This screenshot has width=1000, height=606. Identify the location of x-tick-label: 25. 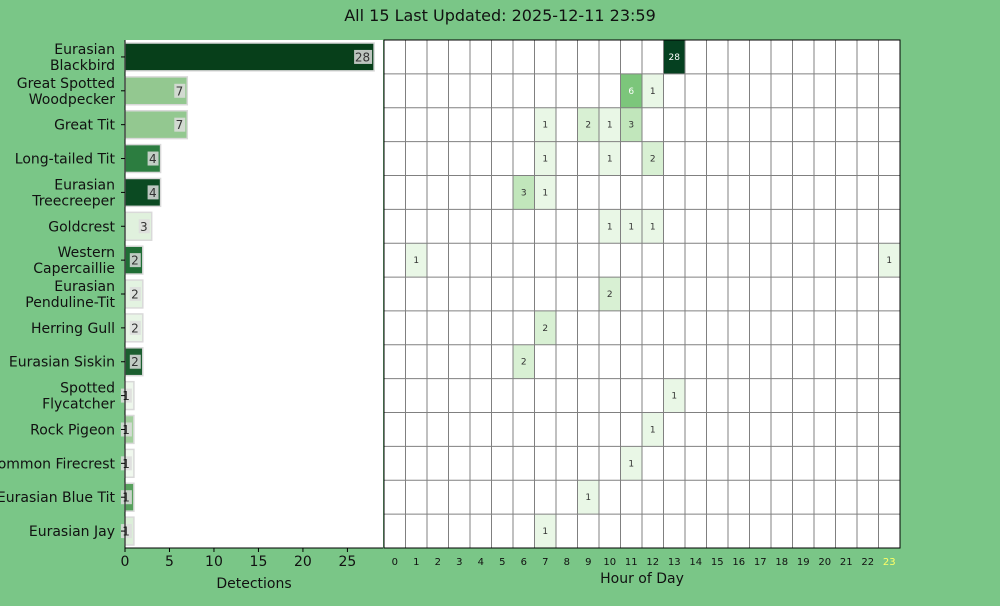
(347, 562).